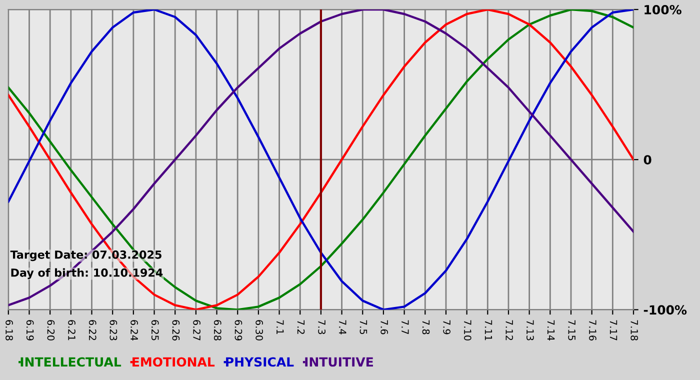 This screenshot has width=700, height=380. I want to click on x-tick-label: 7.18, so click(634, 330).